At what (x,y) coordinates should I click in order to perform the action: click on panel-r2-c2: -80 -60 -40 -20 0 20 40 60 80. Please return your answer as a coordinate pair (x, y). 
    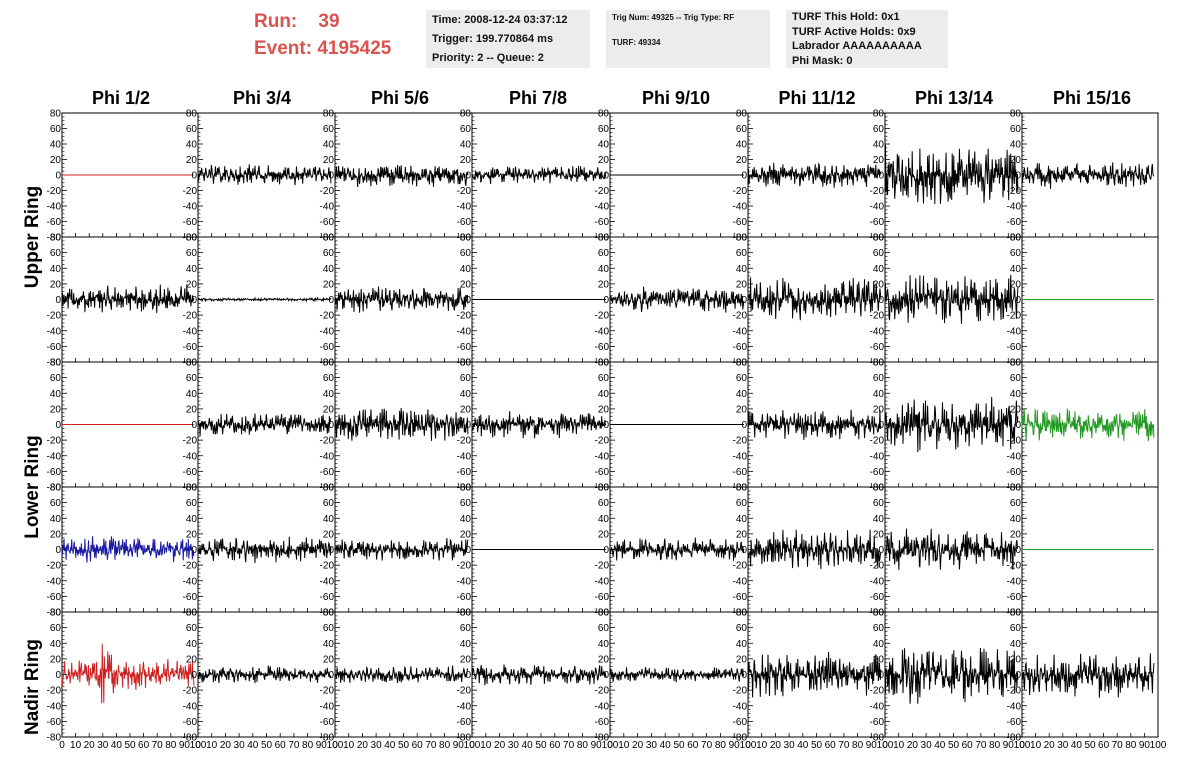
    Looking at the image, I should click on (259, 301).